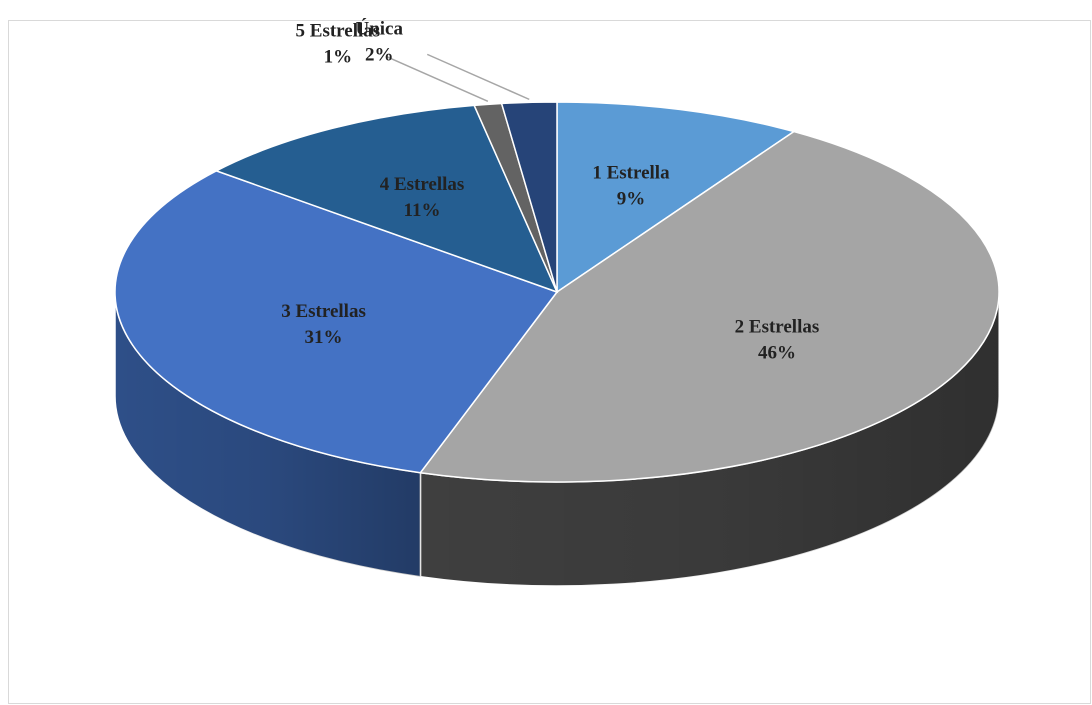 Image resolution: width=1092 pixels, height=705 pixels. I want to click on side-shade-3-estrellas, so click(268, 434).